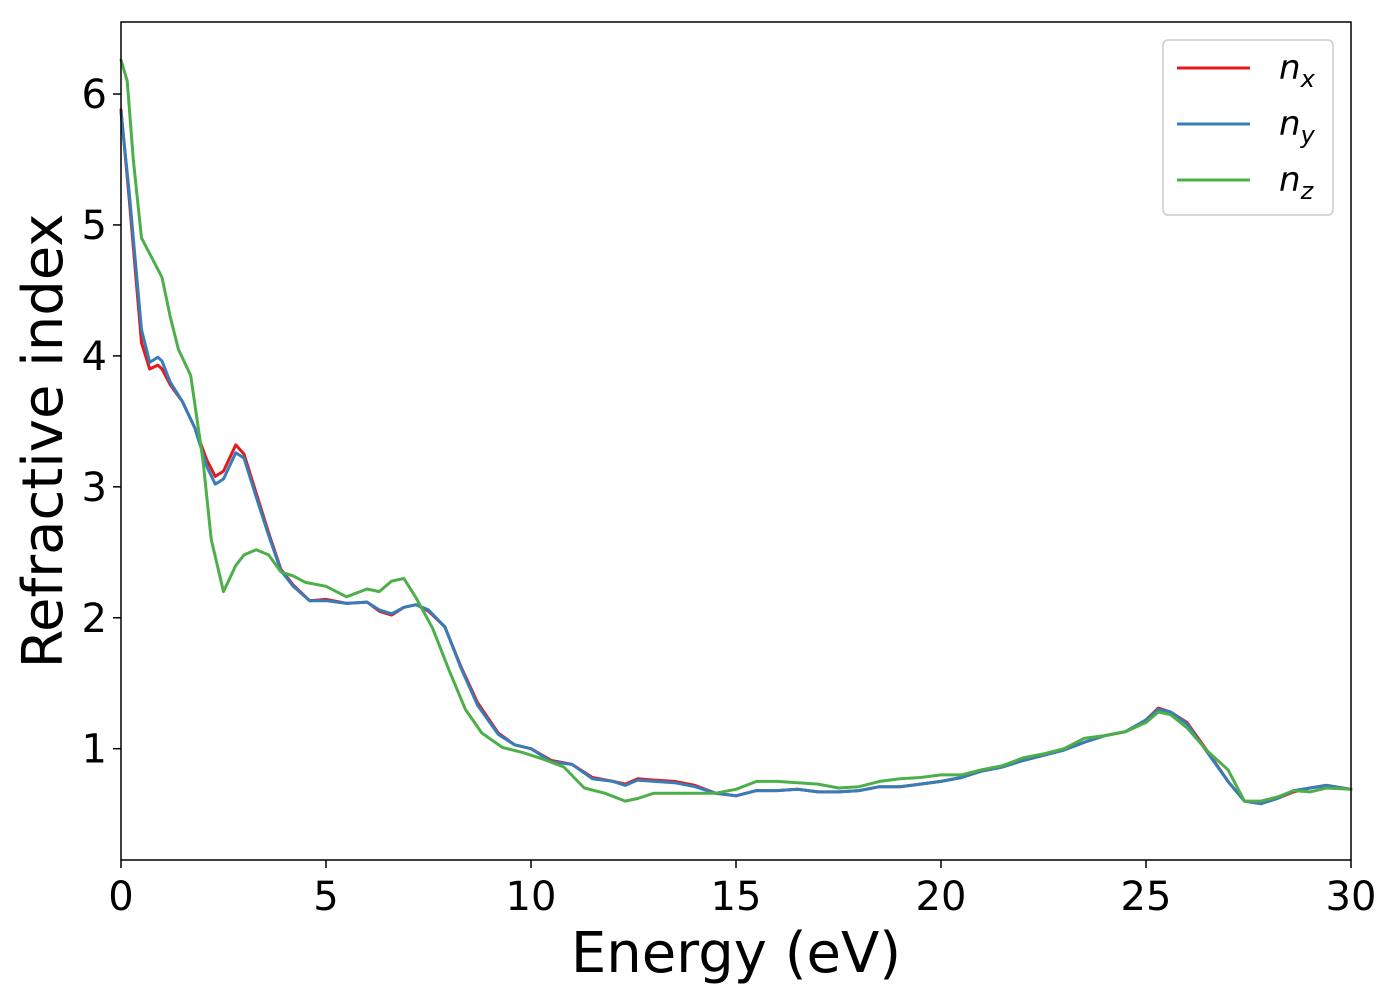  Describe the element at coordinates (94, 95) in the screenshot. I see `y-tick-label: 6` at that location.